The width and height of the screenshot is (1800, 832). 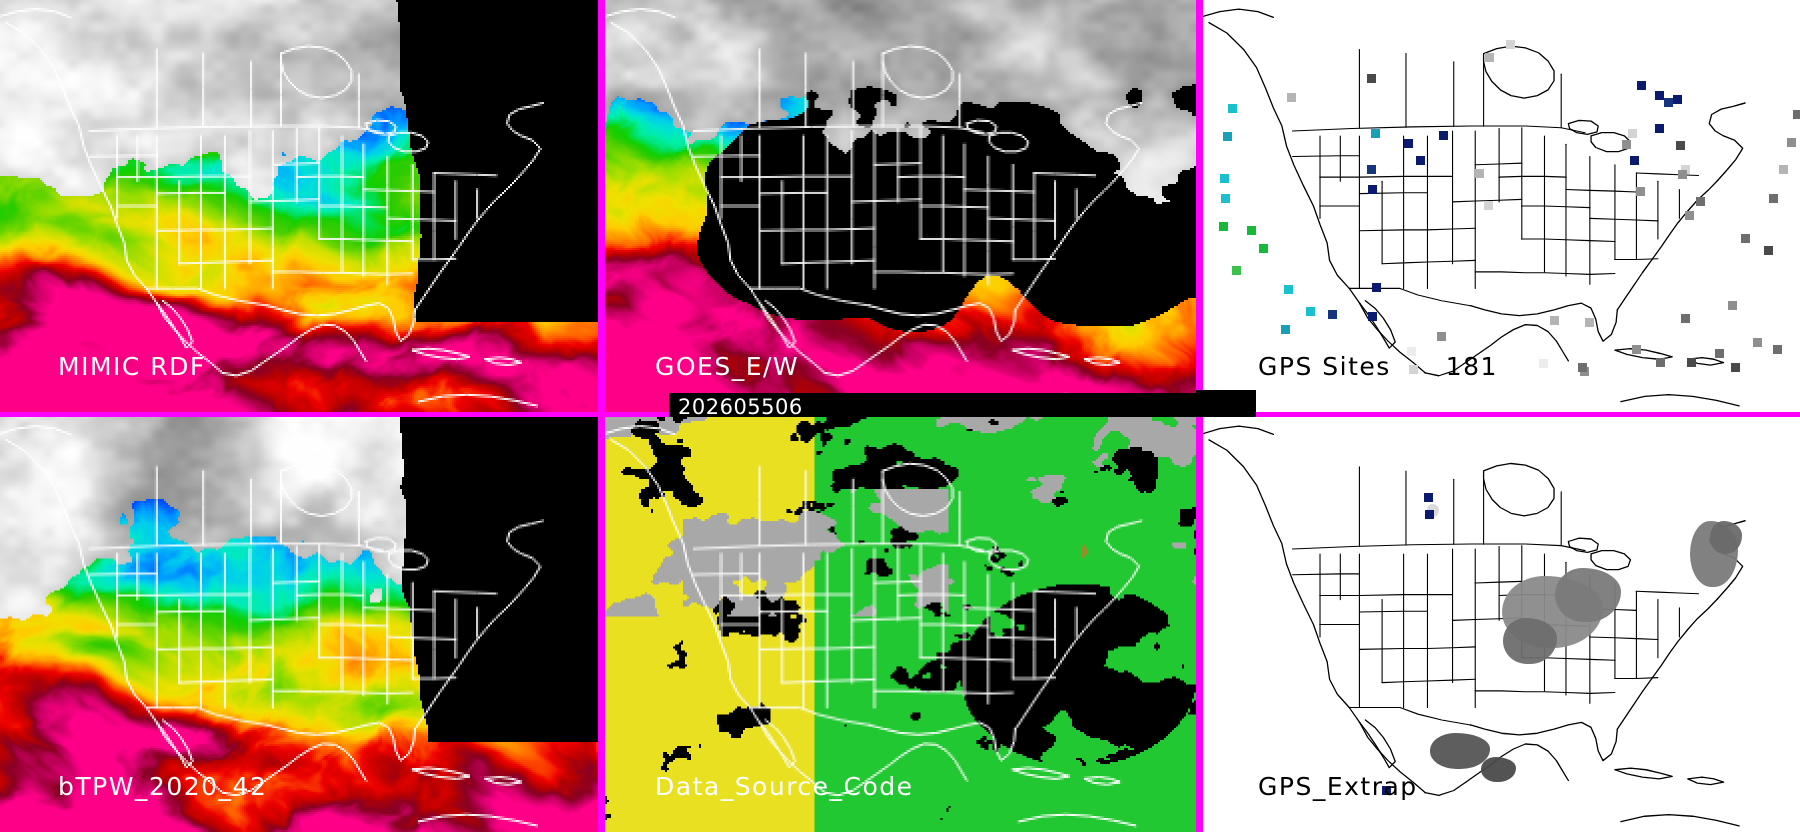 I want to click on timestamp-bar-extension, so click(x=1226, y=403).